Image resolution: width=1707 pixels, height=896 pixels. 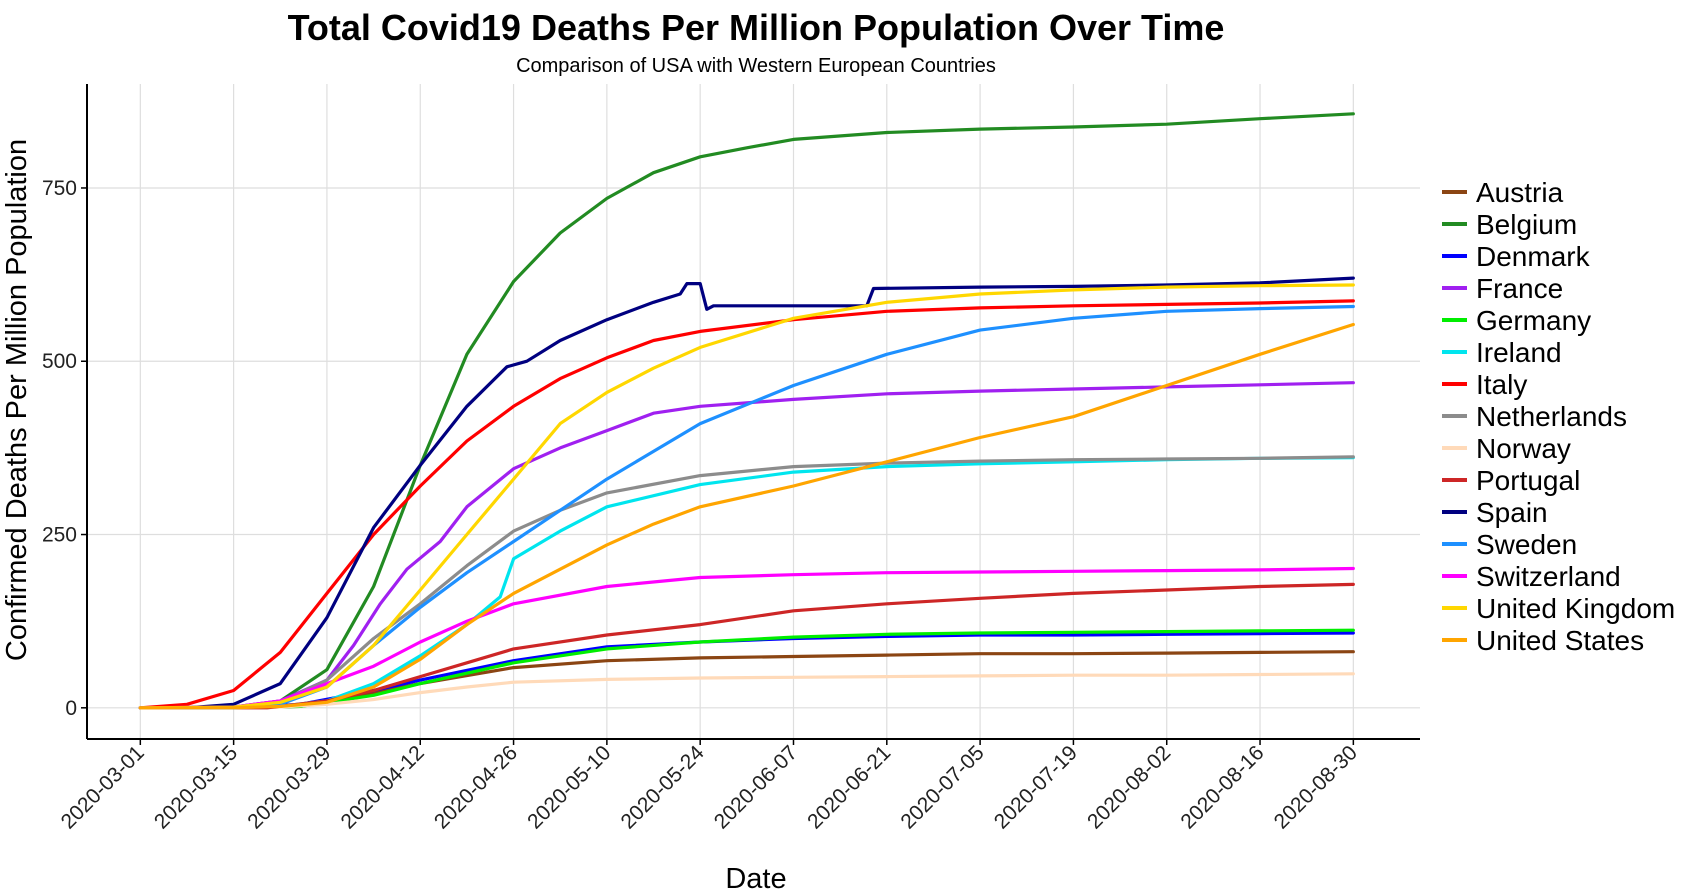 What do you see at coordinates (1519, 288) in the screenshot?
I see `legend-label-france: France` at bounding box center [1519, 288].